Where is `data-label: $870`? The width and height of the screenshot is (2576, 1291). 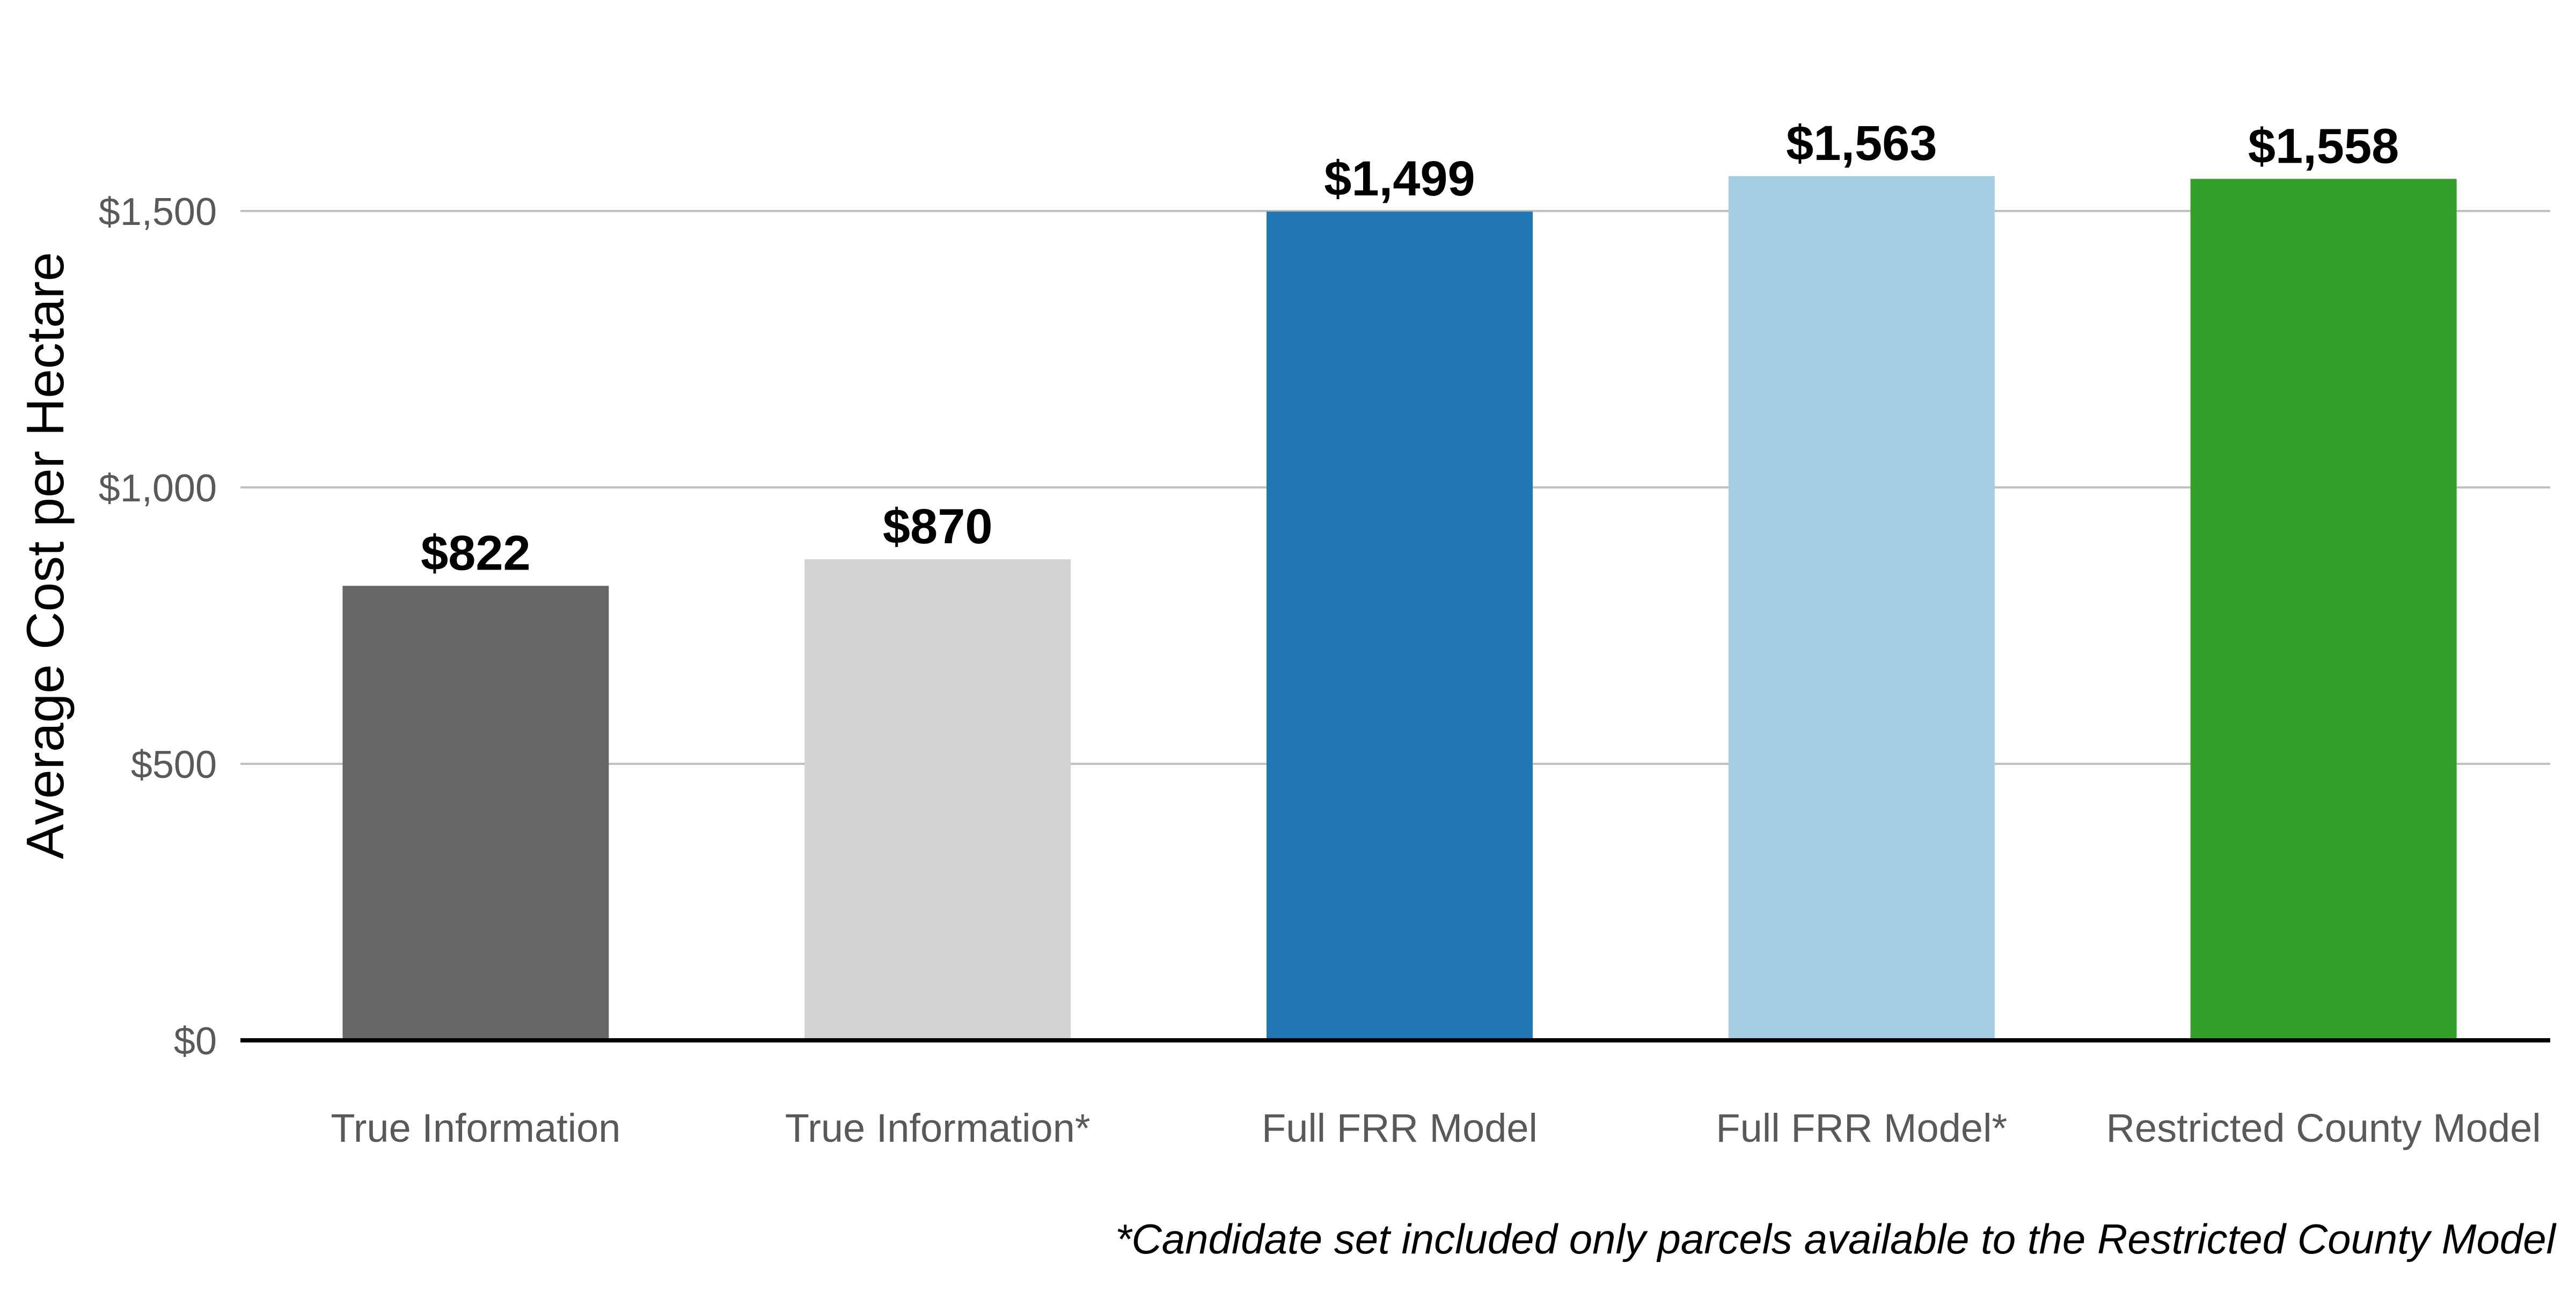 data-label: $870 is located at coordinates (938, 526).